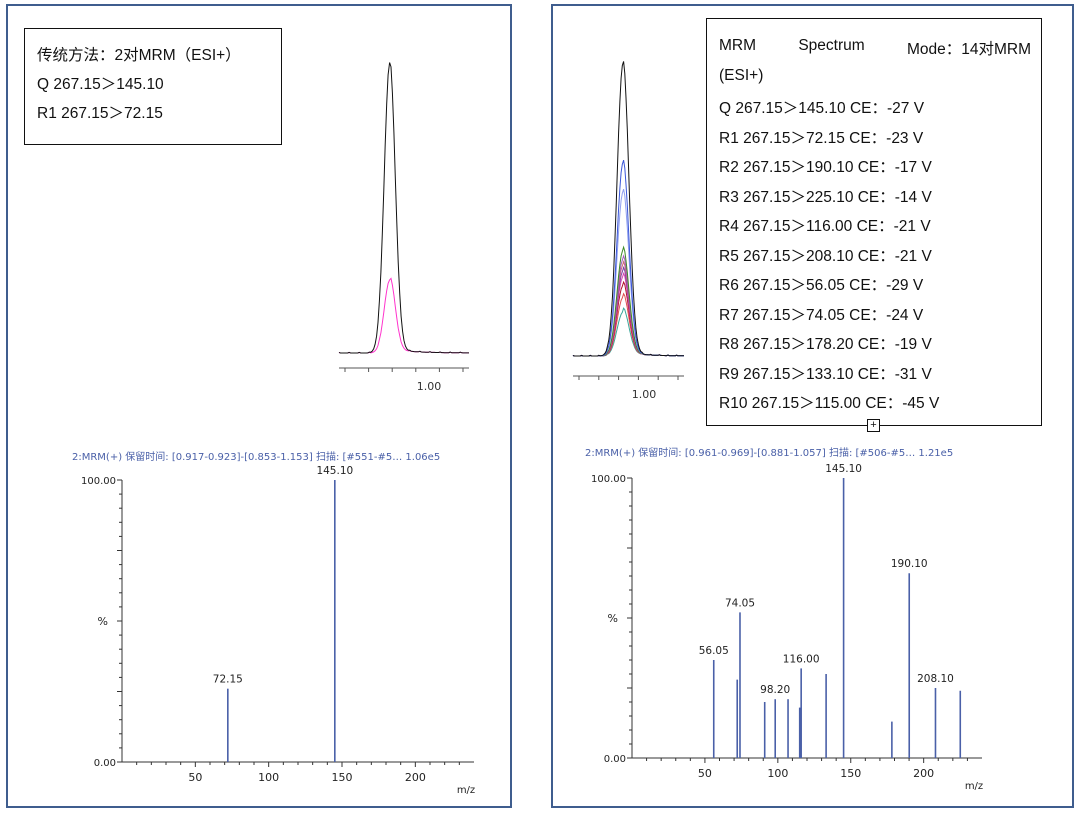  I want to click on legend-title-word: MRM, so click(738, 45).